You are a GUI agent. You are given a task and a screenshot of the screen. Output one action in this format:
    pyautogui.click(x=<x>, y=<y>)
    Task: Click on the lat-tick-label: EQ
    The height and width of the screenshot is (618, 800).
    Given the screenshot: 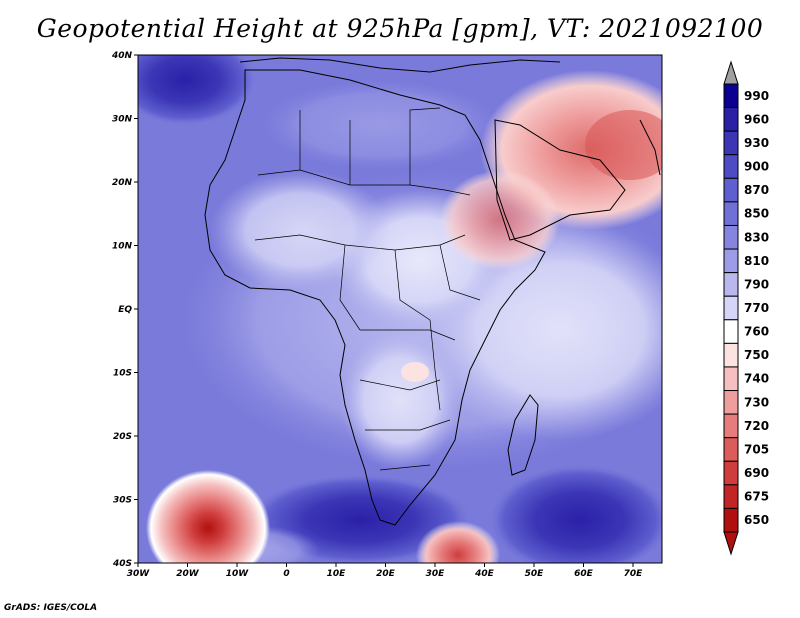 What is the action you would take?
    pyautogui.click(x=125, y=310)
    